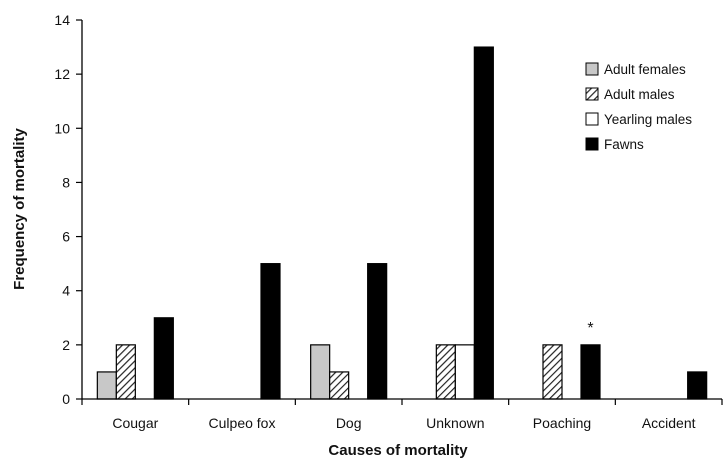  Describe the element at coordinates (590, 372) in the screenshot. I see `bar-fawns-poaching` at that location.